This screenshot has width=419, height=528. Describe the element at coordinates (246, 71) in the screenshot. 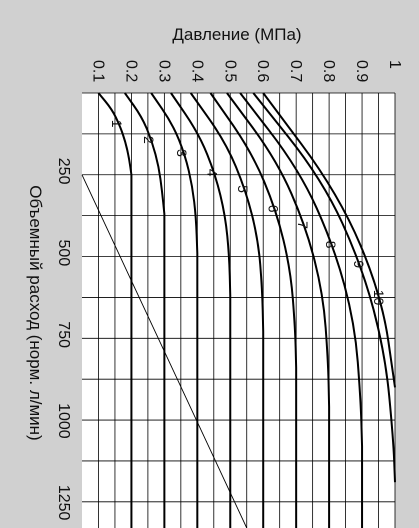

I see `pressure-tick-labels: 0.1 0.2 0.3 0.4 0.5 0.6 0.7 0.8 0.9 1` at that location.